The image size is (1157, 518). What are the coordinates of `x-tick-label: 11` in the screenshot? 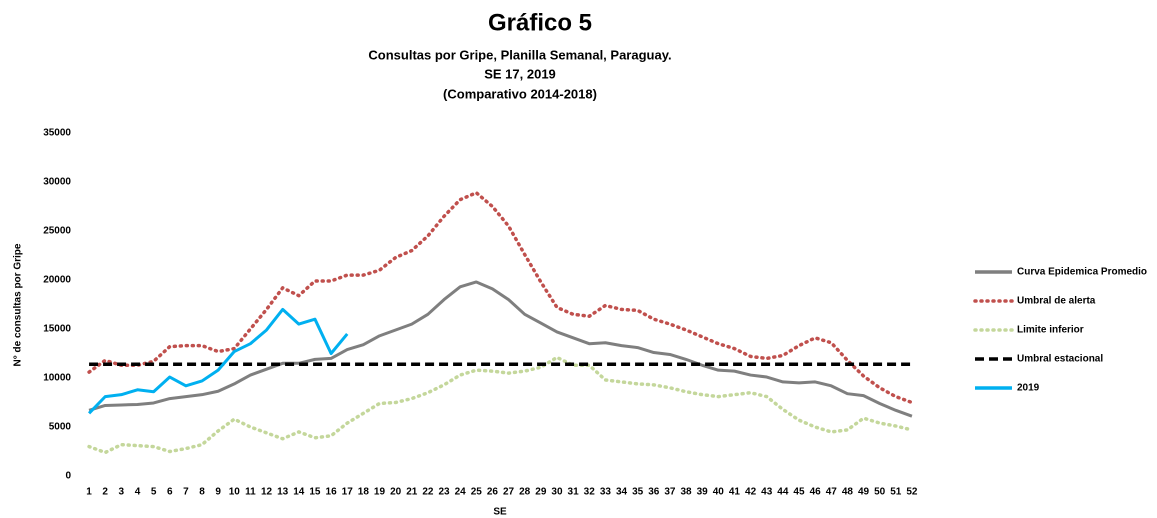 It's located at (250, 492).